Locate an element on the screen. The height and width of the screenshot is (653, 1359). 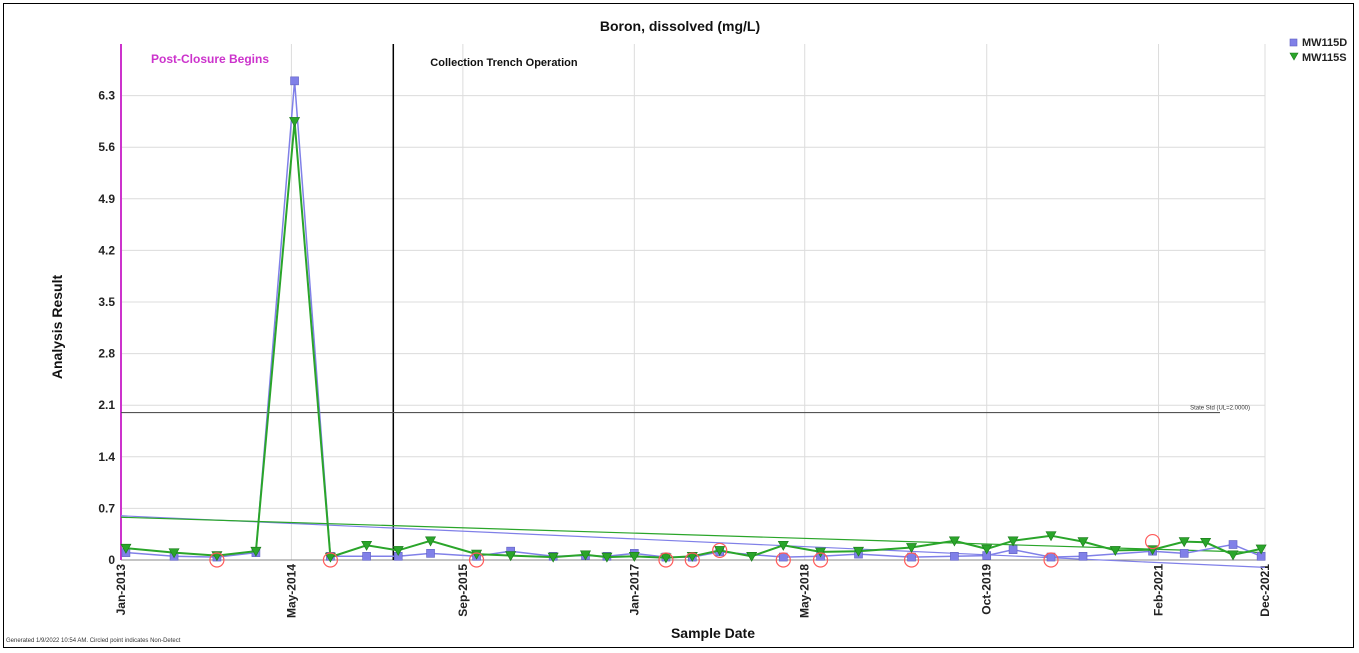
legend-marker-mw115s is located at coordinates (1294, 56).